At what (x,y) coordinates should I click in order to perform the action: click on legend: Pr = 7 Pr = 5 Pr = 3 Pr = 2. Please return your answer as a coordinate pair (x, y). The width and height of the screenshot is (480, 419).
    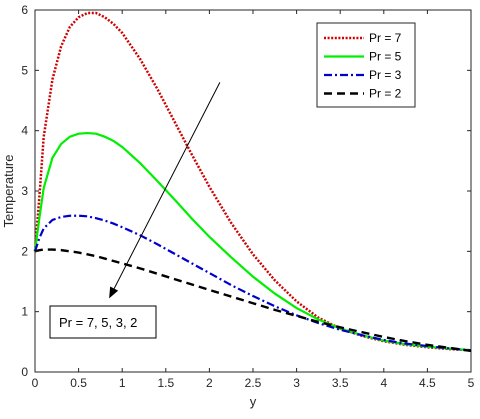
    Looking at the image, I should click on (366, 65).